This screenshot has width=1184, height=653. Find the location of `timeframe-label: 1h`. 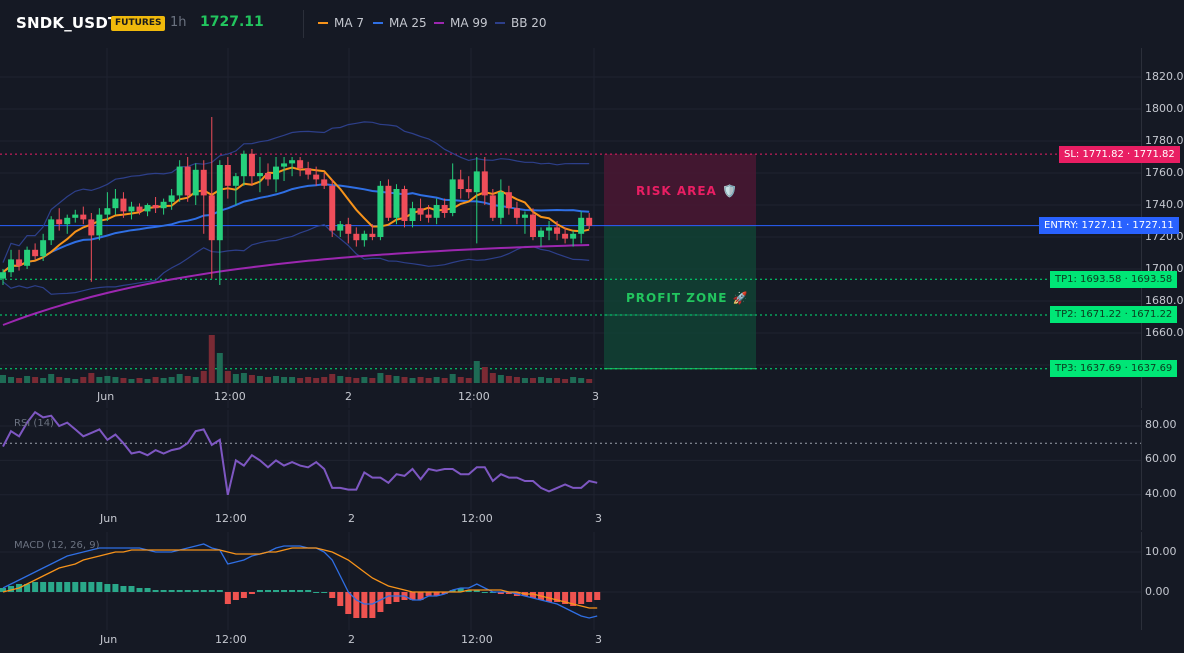

timeframe-label: 1h is located at coordinates (178, 22).